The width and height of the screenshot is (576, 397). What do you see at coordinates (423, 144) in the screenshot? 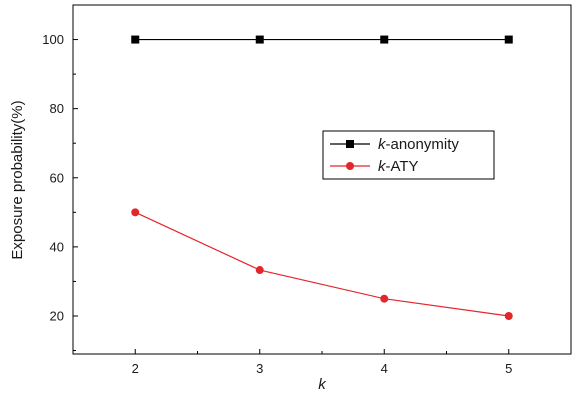
I see `legend-label-k-anonymity-rest: -anonymity` at bounding box center [423, 144].